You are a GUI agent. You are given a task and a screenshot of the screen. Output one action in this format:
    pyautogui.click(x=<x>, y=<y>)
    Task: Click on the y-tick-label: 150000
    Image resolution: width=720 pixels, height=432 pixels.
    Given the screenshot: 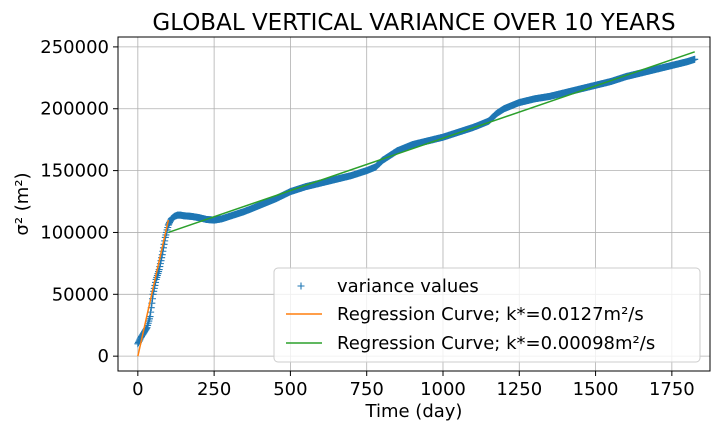 What is the action you would take?
    pyautogui.click(x=74, y=171)
    